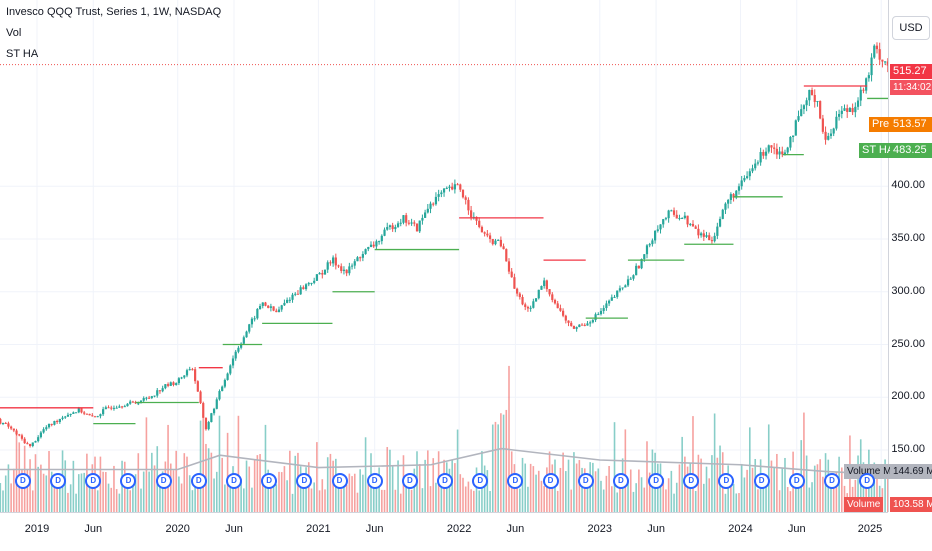 This screenshot has height=551, width=932. Describe the element at coordinates (22, 54) in the screenshot. I see `supertrend-indicator-label: ST HA` at that location.